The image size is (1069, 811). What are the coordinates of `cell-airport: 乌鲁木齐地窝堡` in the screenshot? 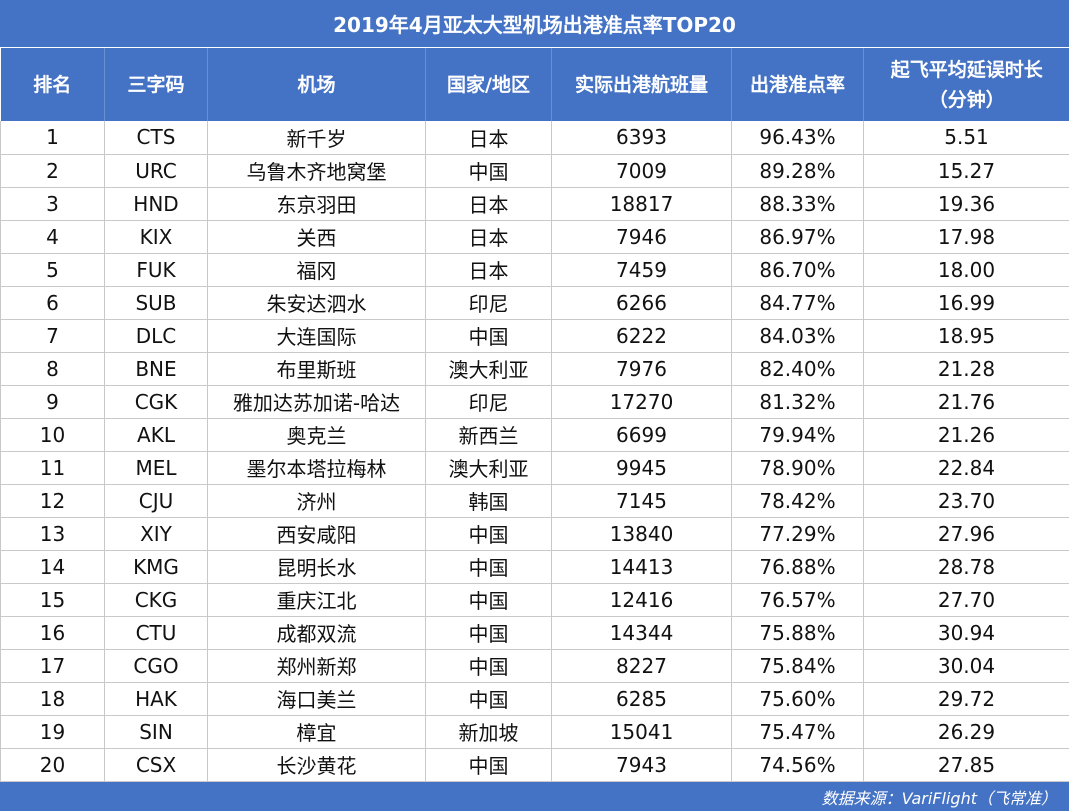 It's located at (316, 171).